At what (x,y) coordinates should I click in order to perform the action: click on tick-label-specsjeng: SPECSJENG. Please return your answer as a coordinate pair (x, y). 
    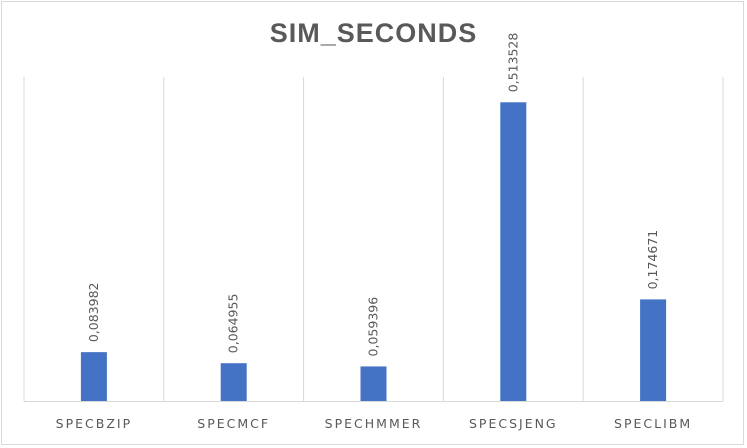
    Looking at the image, I should click on (513, 423).